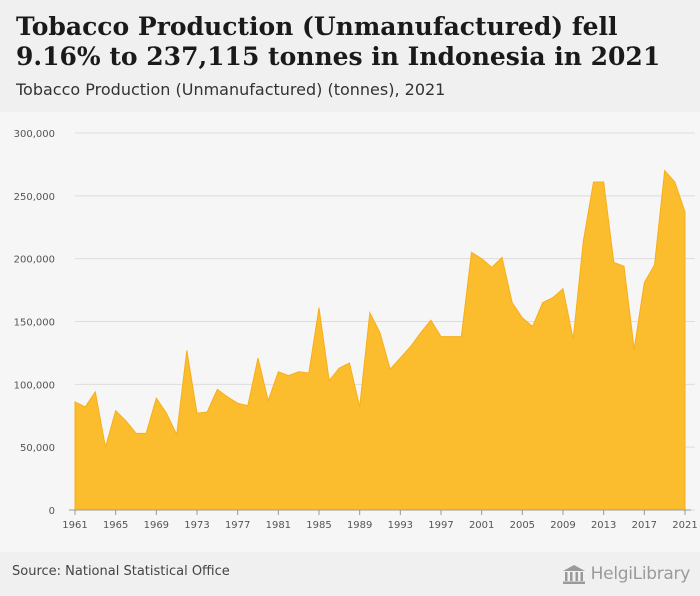  I want to click on y-tick-label: 250,000, so click(34, 197).